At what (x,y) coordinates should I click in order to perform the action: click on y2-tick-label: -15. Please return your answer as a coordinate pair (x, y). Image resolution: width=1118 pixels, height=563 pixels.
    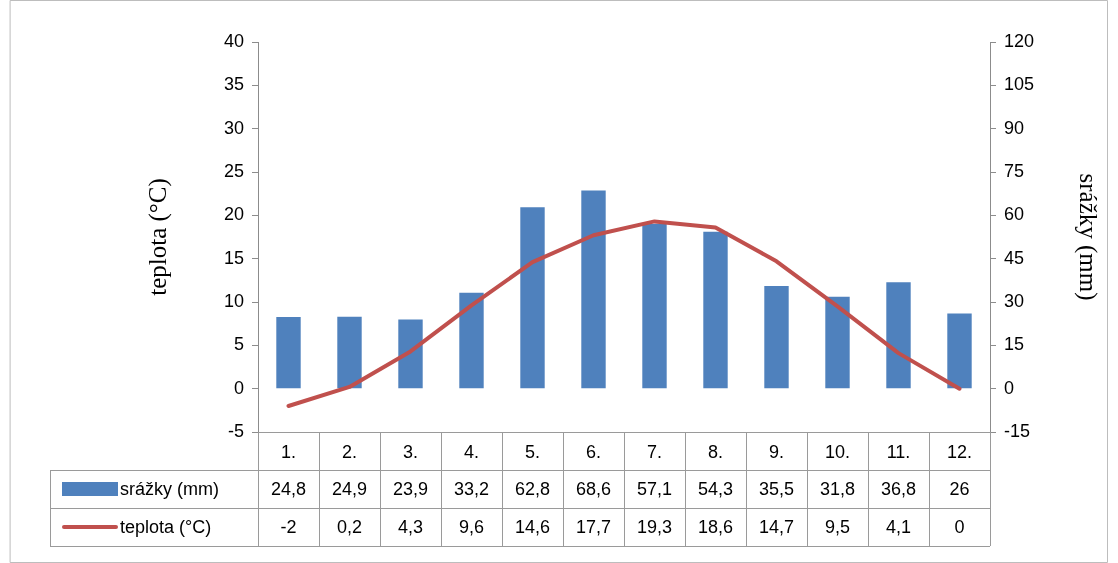
    Looking at the image, I should click on (1017, 430).